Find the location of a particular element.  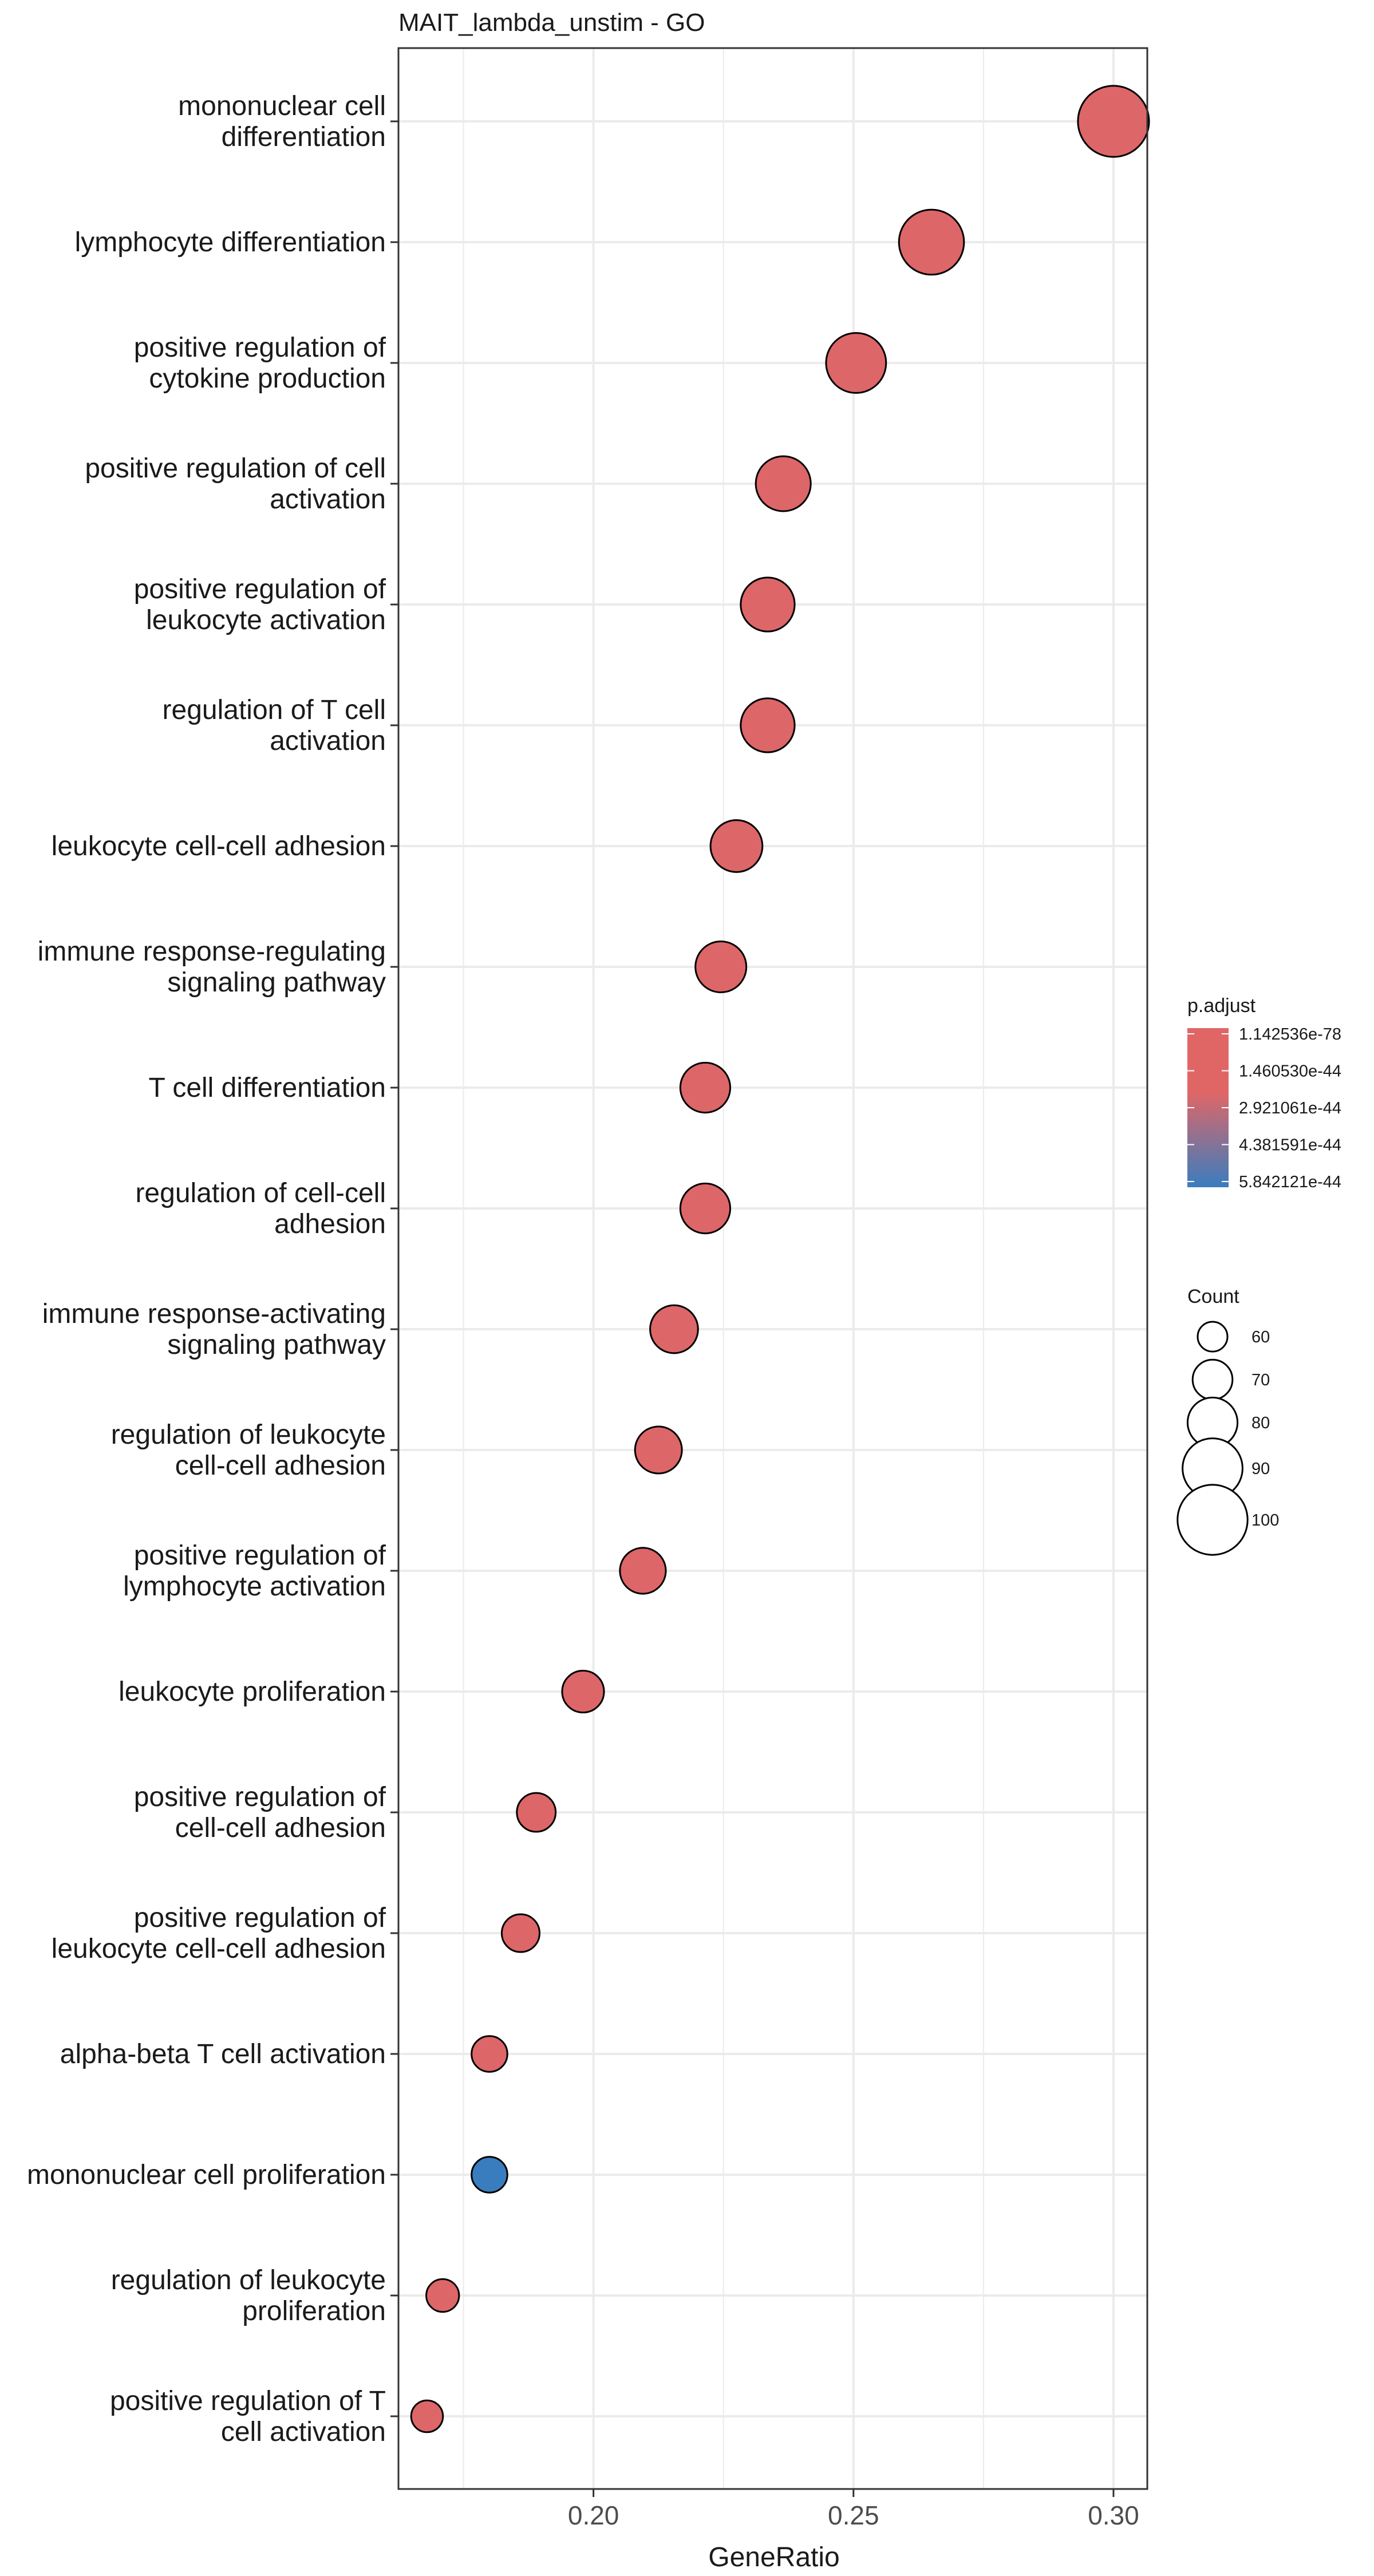

category-label: leukocyte cell-cell adhesion is located at coordinates (219, 846).